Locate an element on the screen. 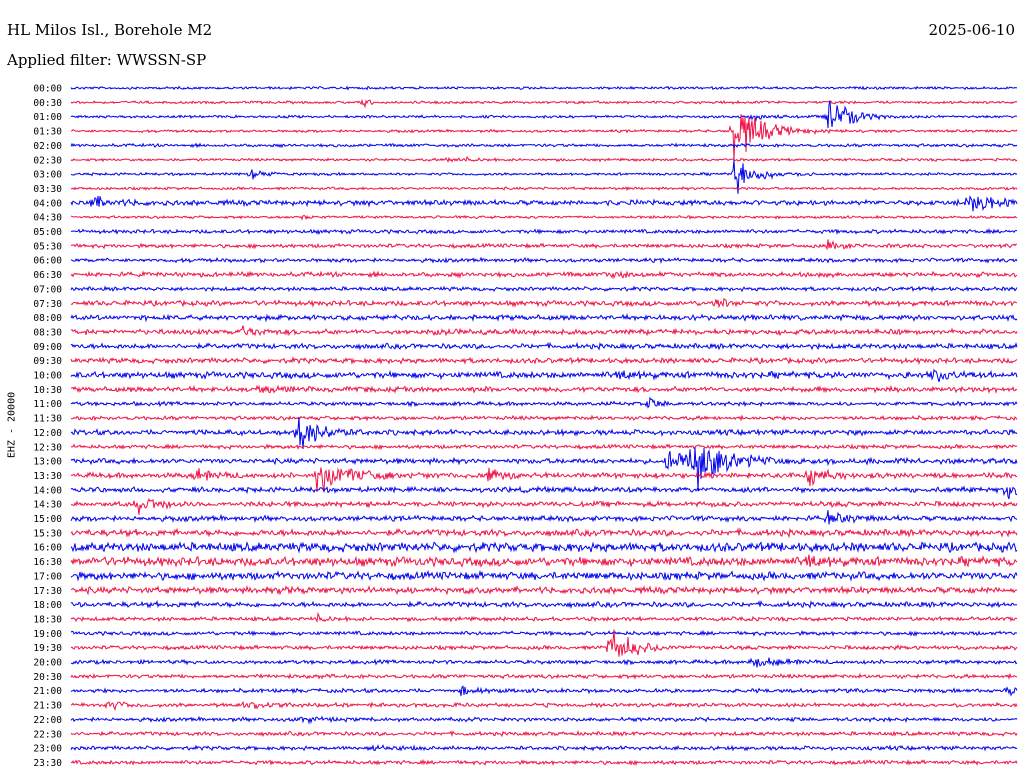 Image resolution: width=1024 pixels, height=780 pixels. row-label: 17:00 is located at coordinates (47, 576).